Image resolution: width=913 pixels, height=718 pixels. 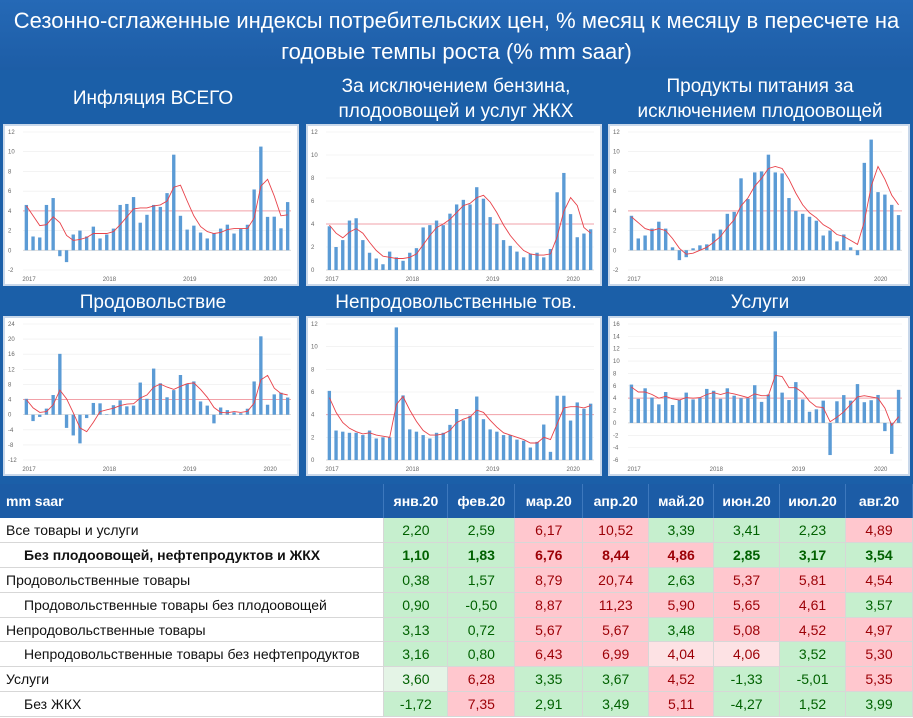 I want to click on chart-nonfood: 12 10 8 6 4 2 0 2017 2018 2019 2020, so click(x=454, y=396).